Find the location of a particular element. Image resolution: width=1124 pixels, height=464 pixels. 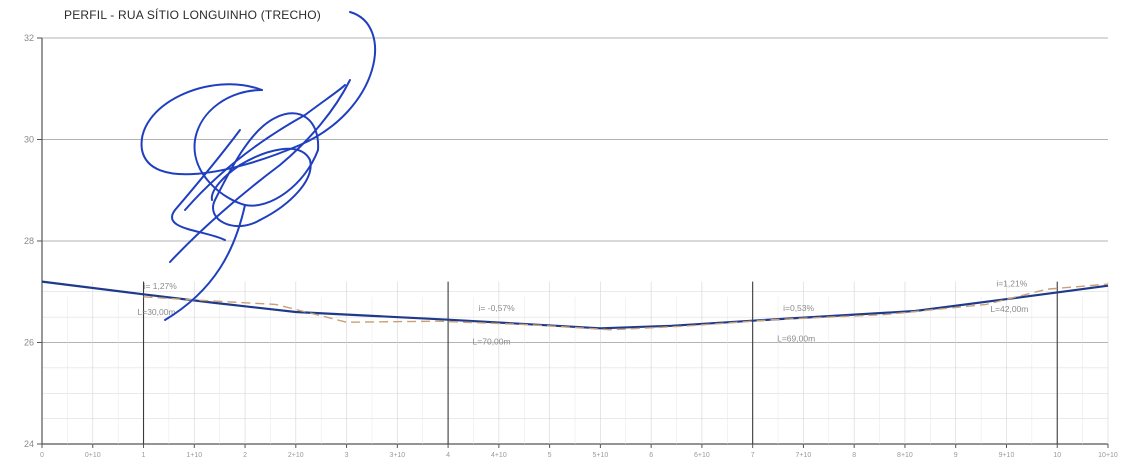

handwritten-signature is located at coordinates (258, 166).